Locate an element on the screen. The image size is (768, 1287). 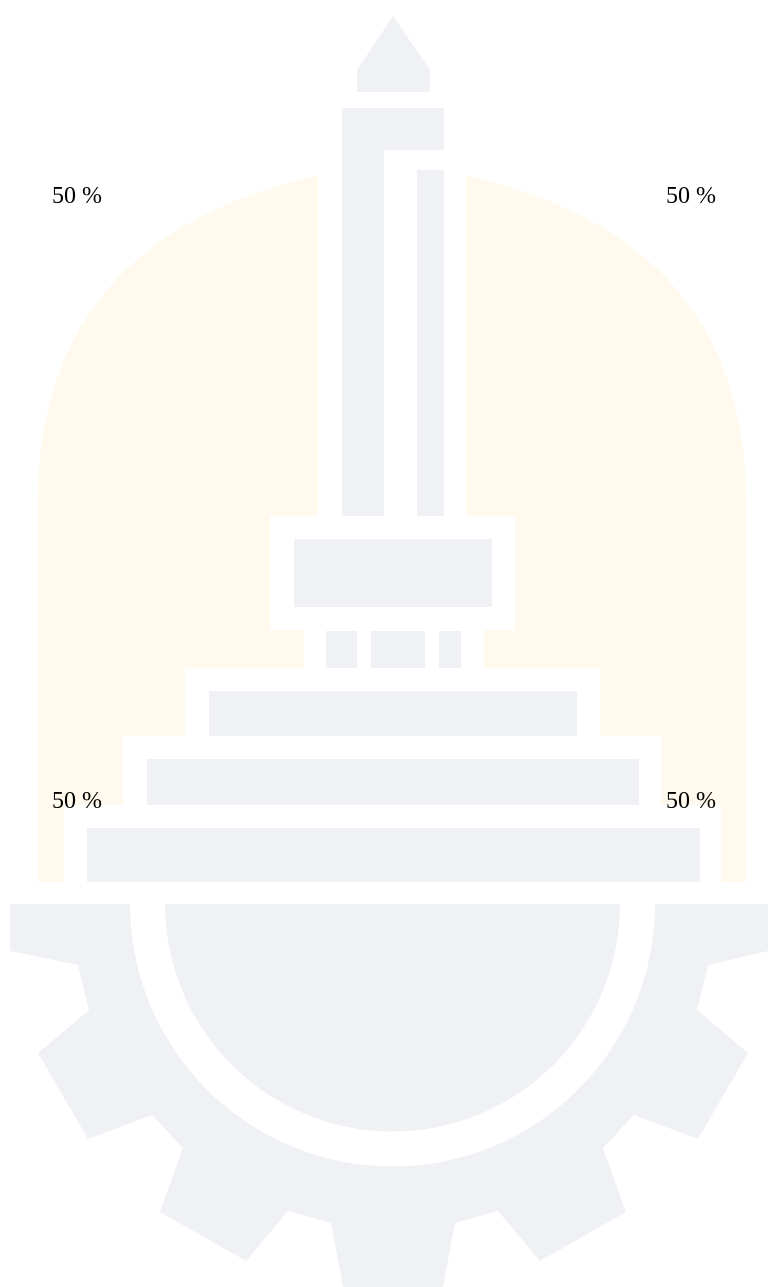
gear-inner-disc is located at coordinates (392, 1018).